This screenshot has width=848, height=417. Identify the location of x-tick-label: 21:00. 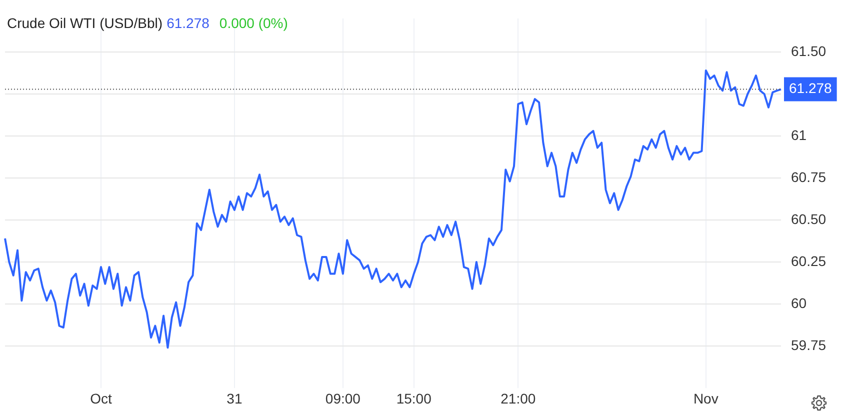
(518, 398).